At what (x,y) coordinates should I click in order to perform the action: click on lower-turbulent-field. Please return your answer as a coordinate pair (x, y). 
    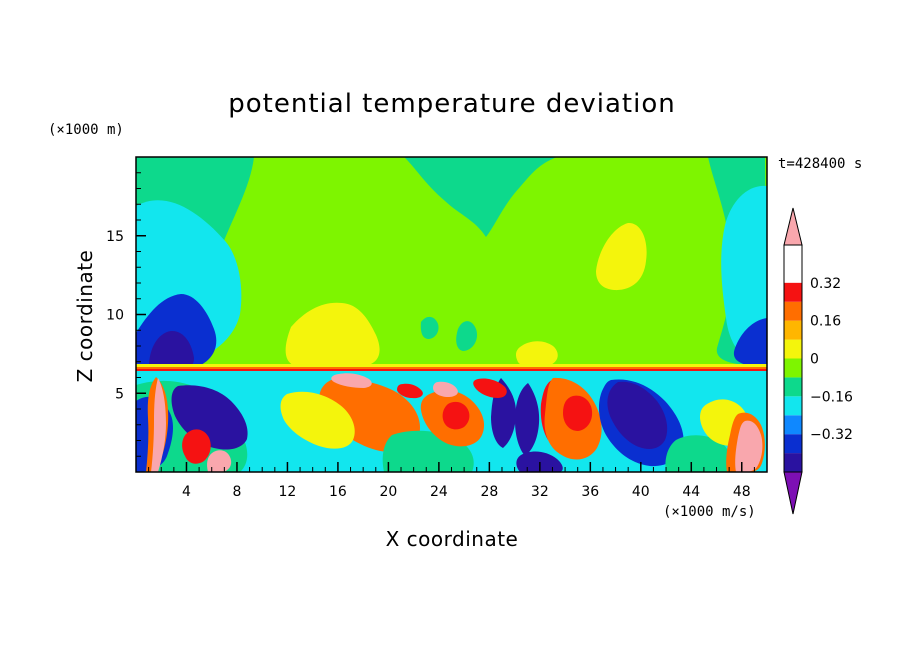
    Looking at the image, I should click on (451, 421).